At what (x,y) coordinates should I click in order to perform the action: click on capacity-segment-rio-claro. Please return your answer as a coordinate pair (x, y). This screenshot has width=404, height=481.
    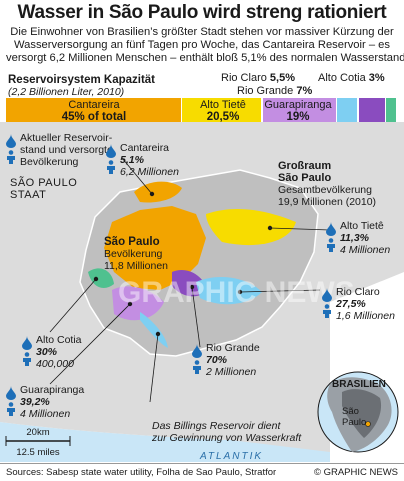
    Looking at the image, I should click on (347, 111).